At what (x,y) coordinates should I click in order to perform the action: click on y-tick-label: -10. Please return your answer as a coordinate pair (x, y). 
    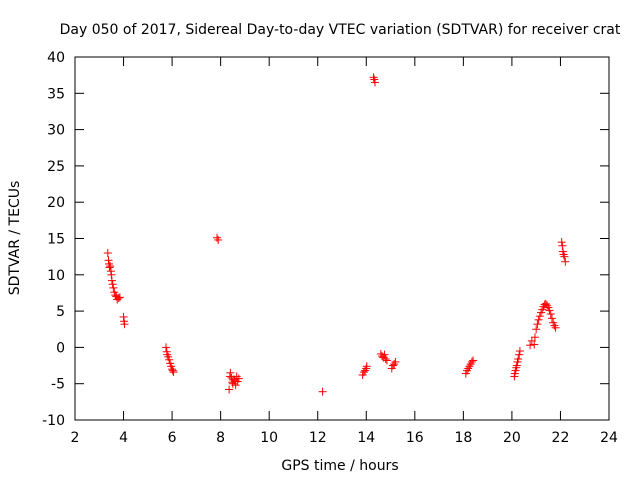
    Looking at the image, I should click on (53, 421).